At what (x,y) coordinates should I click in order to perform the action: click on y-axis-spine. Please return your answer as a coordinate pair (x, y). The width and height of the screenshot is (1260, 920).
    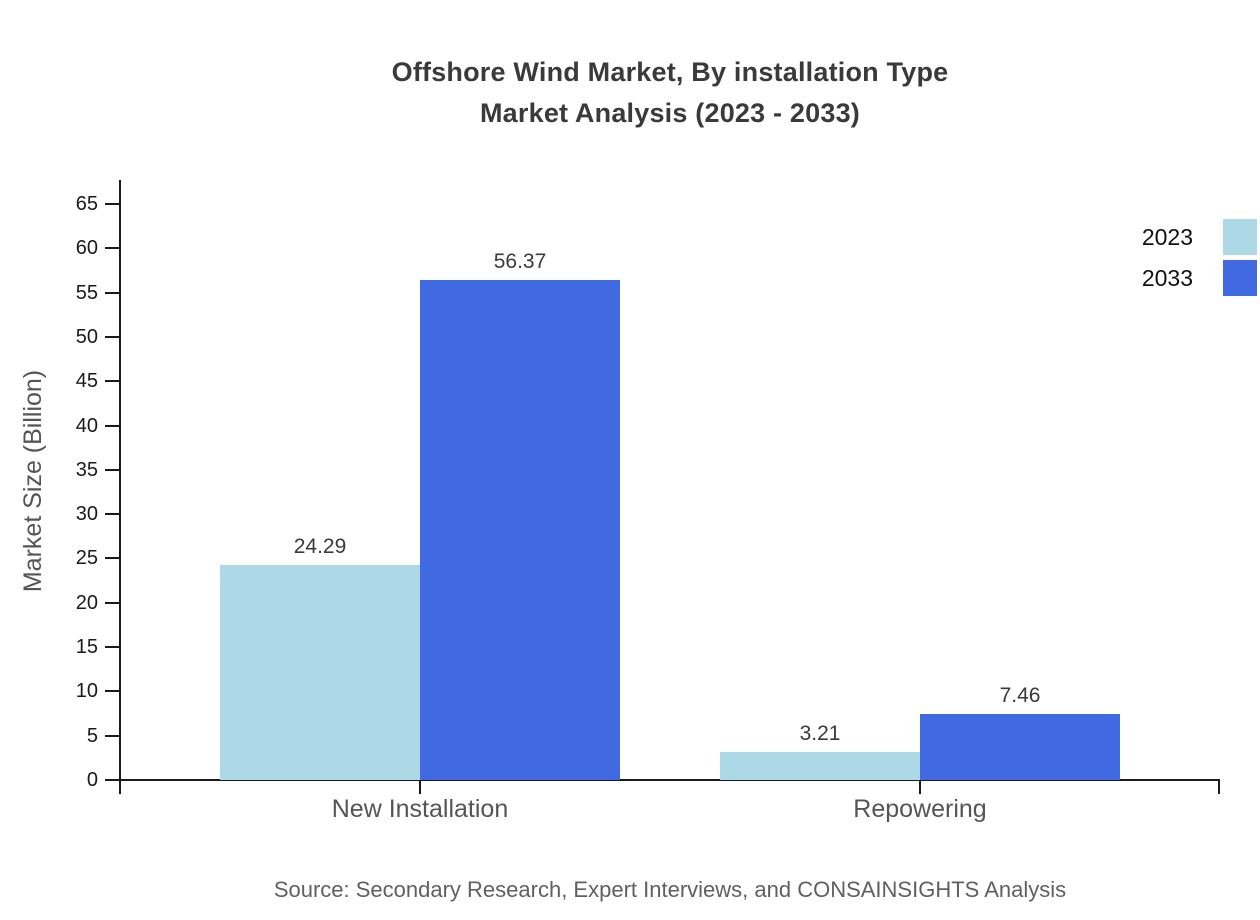
    Looking at the image, I should click on (120, 487).